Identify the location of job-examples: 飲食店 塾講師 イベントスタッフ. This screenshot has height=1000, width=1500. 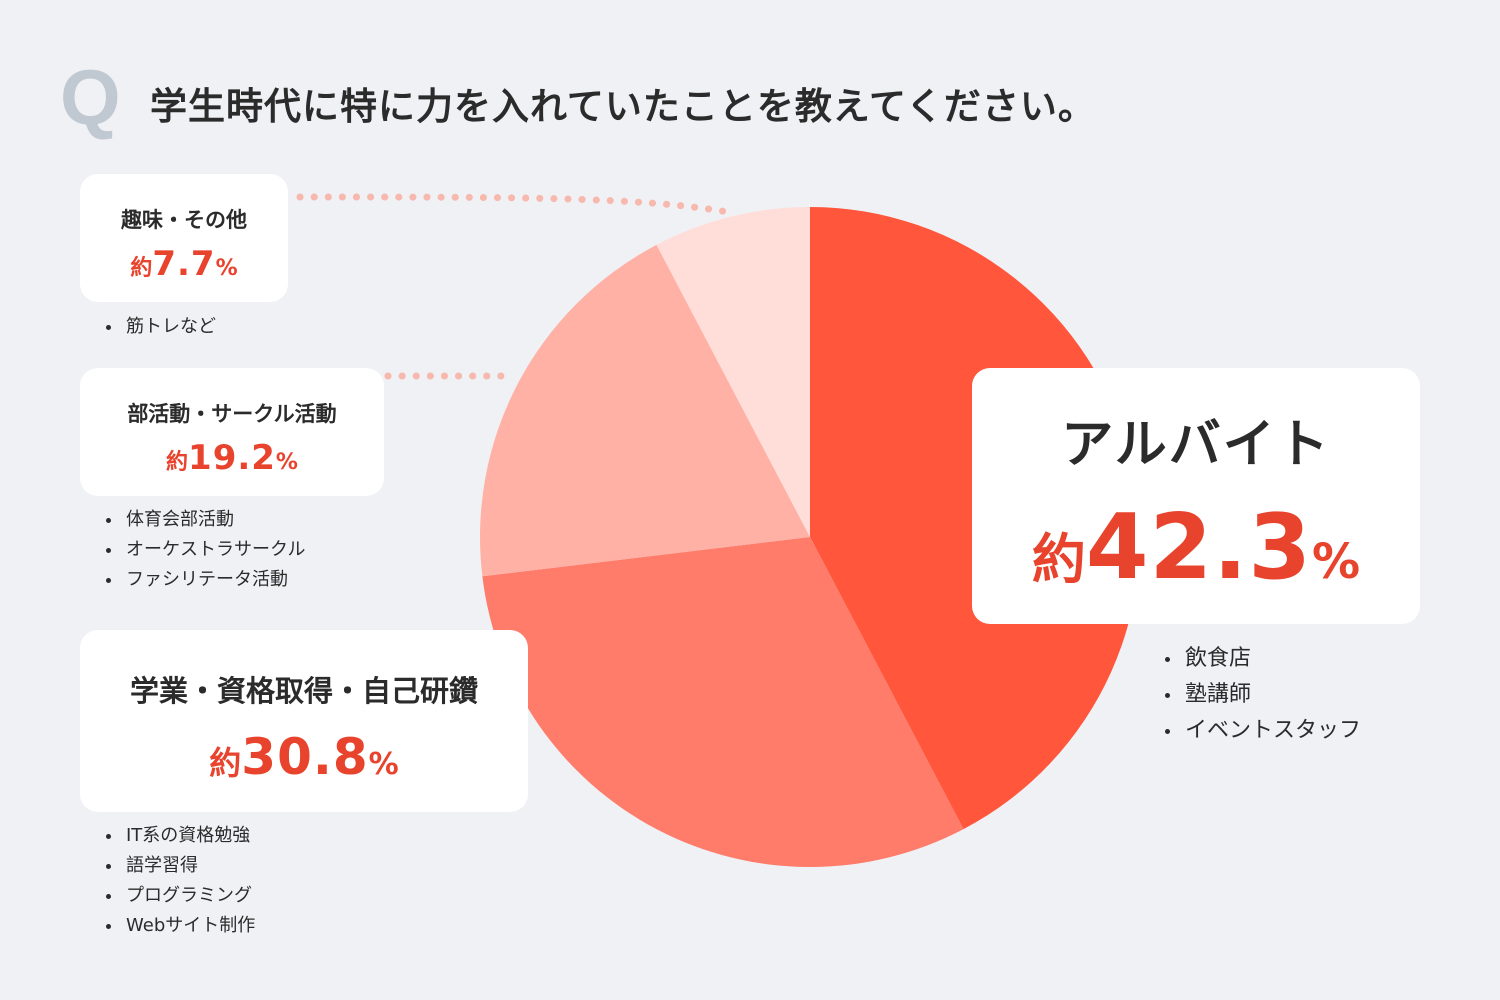
(1262, 695).